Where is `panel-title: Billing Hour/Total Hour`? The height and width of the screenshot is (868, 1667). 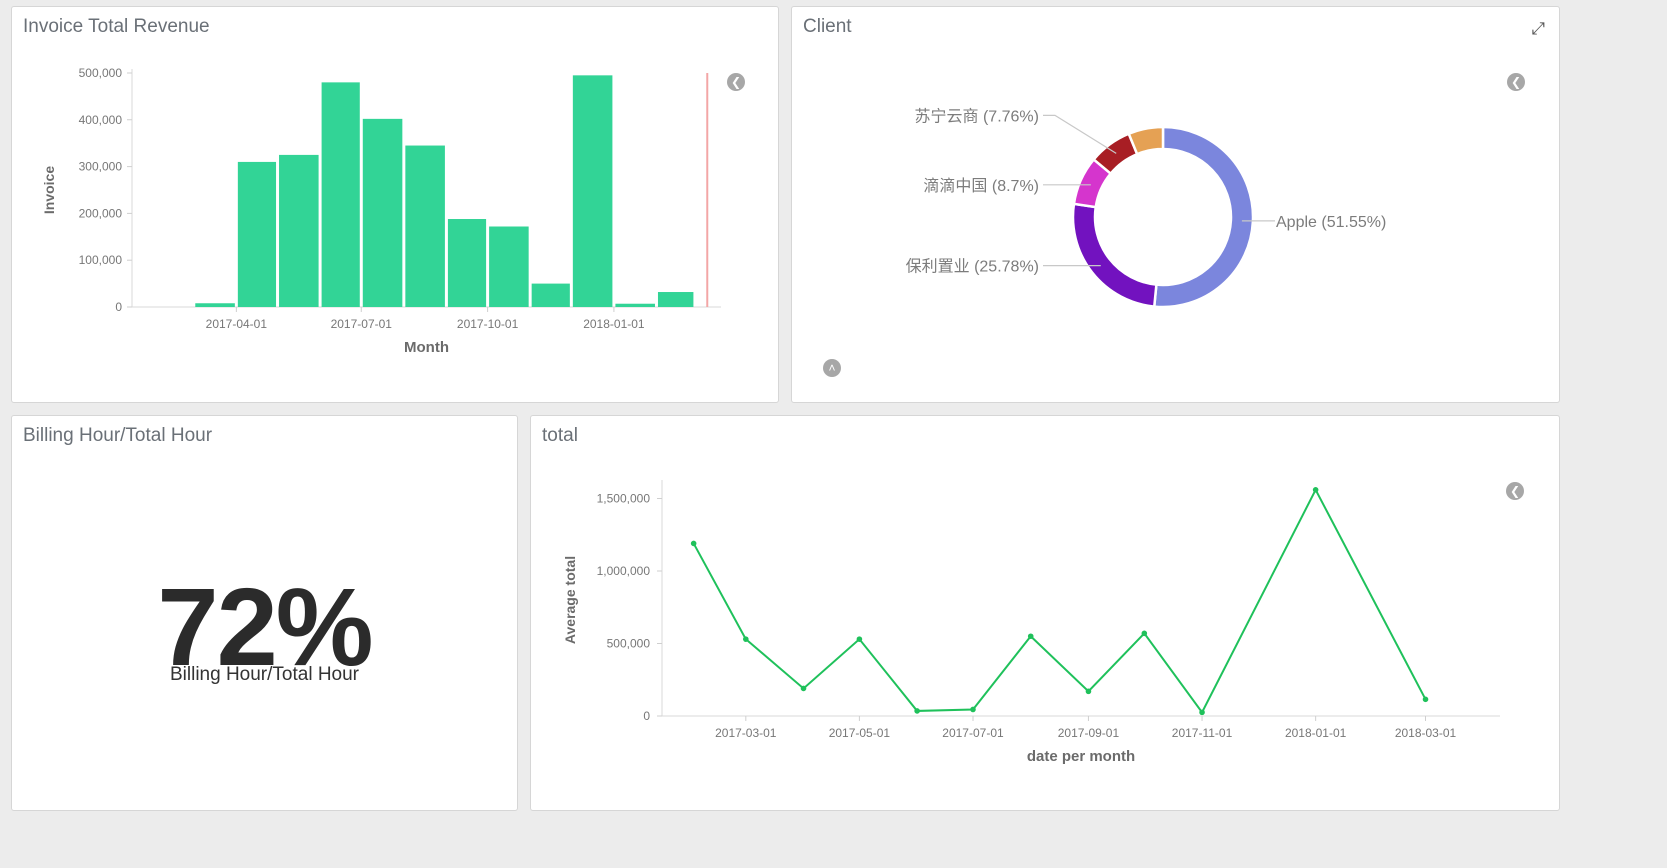 panel-title: Billing Hour/Total Hour is located at coordinates (118, 435).